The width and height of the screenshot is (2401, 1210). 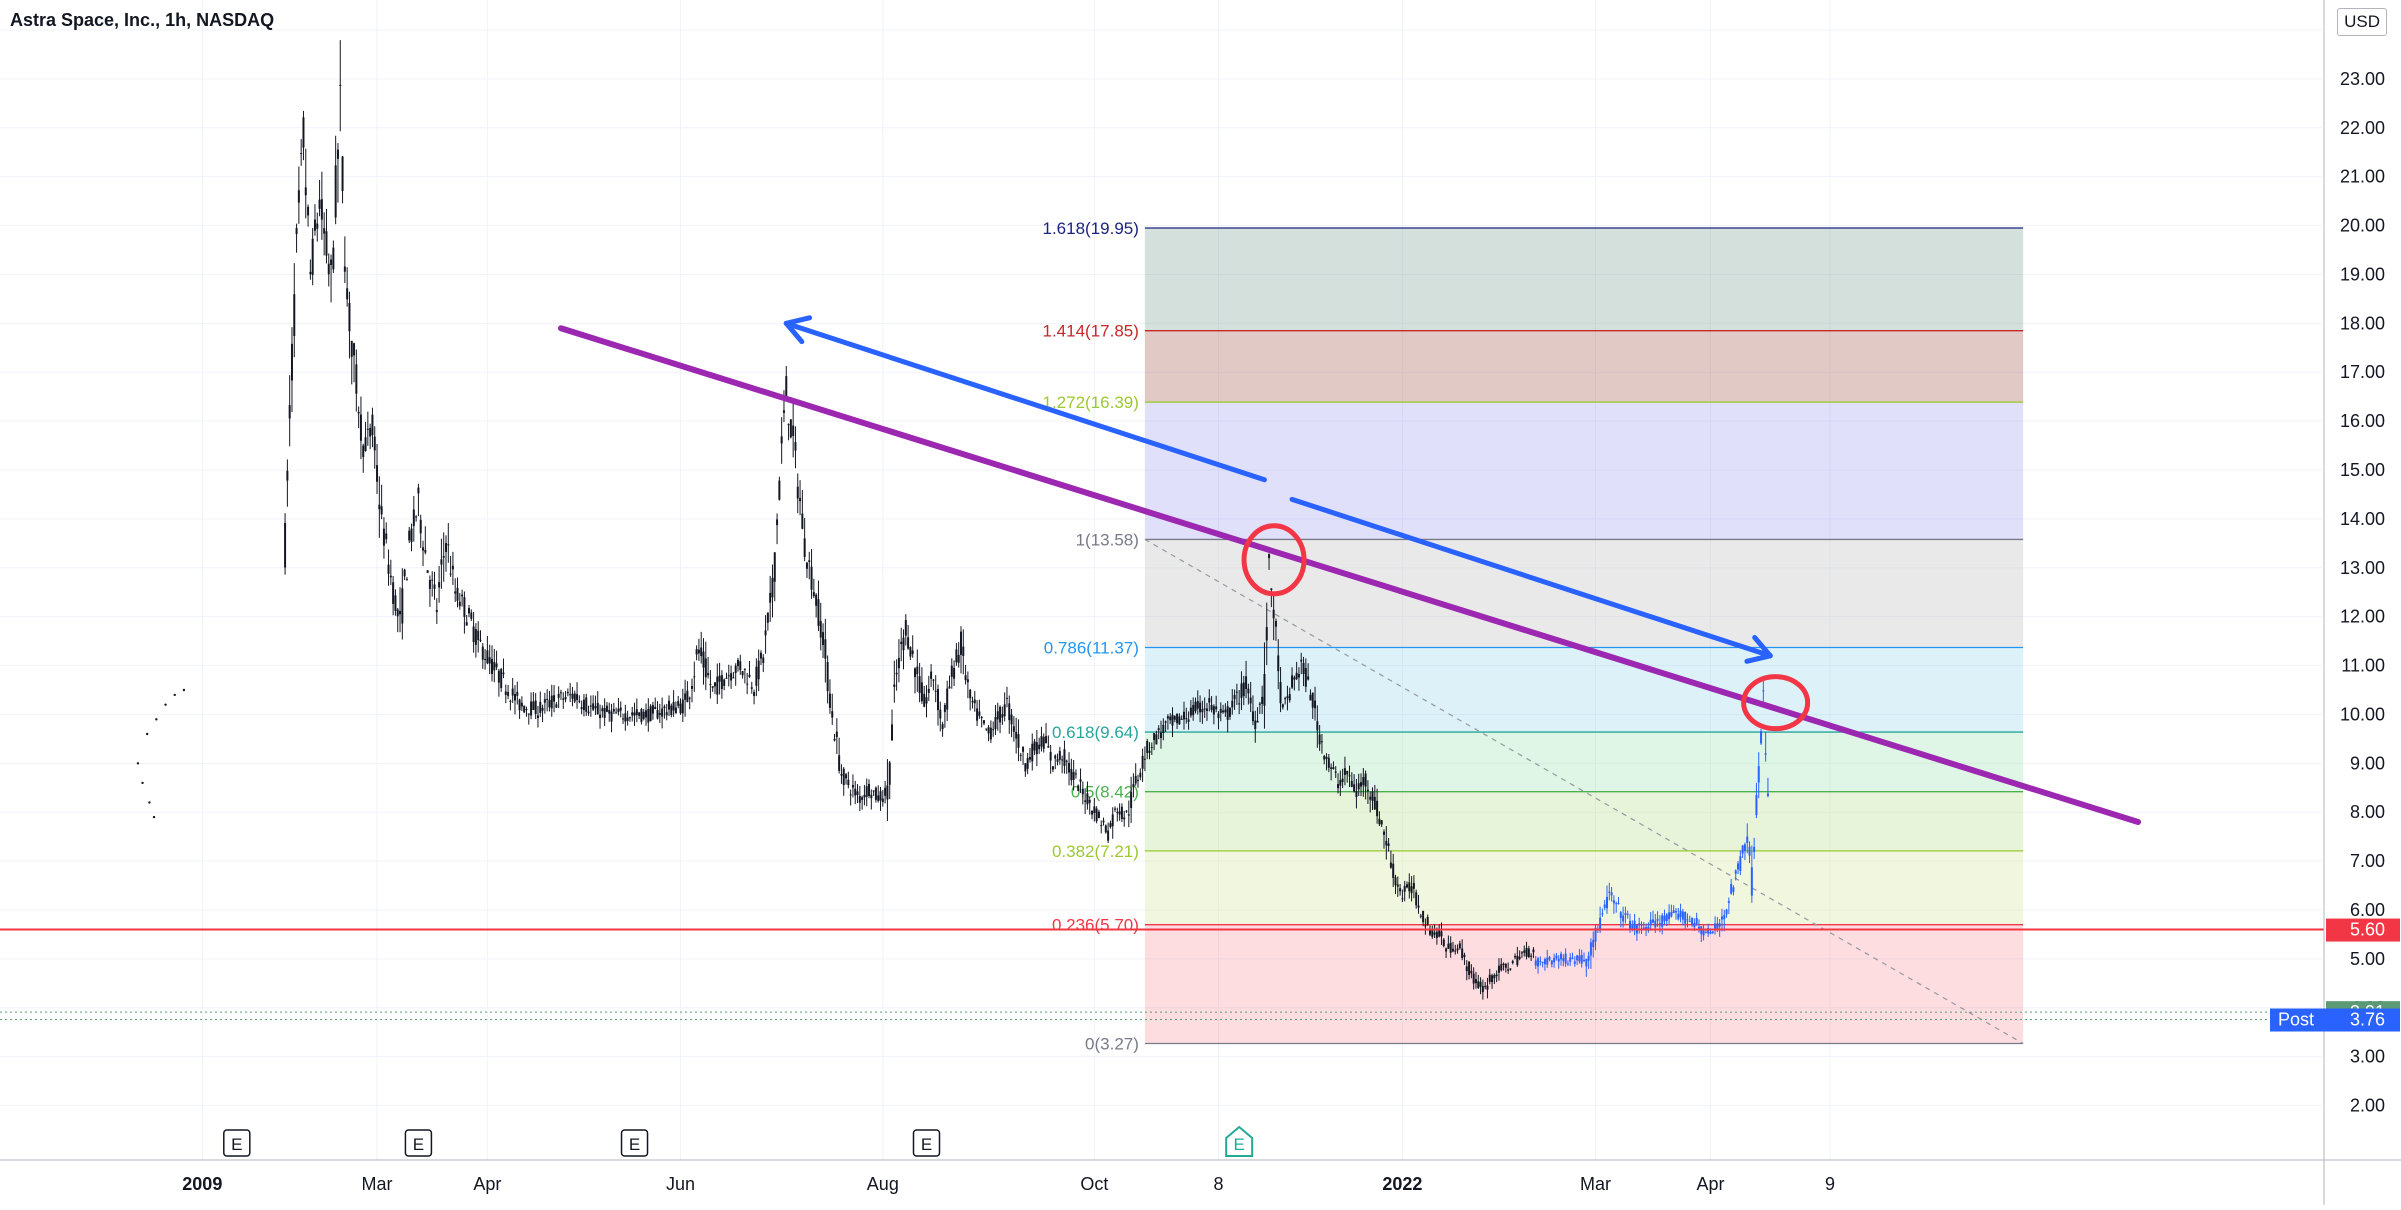 What do you see at coordinates (2362, 22) in the screenshot?
I see `currency-button: USD` at bounding box center [2362, 22].